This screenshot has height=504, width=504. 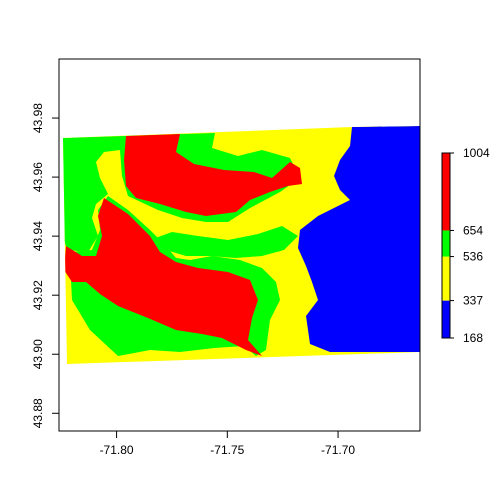 I want to click on y-axis: 43.88 43.90 43.92 43.94 43.96 43.98, so click(x=45, y=265).